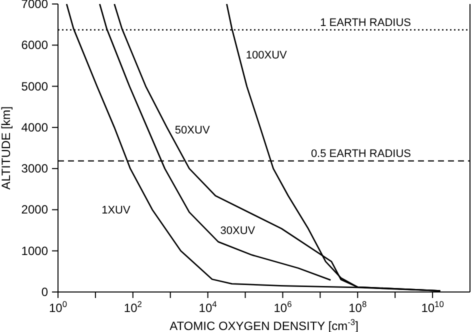  Describe the element at coordinates (432, 307) in the screenshot. I see `x-tick-label: 10$^{10}$` at that location.